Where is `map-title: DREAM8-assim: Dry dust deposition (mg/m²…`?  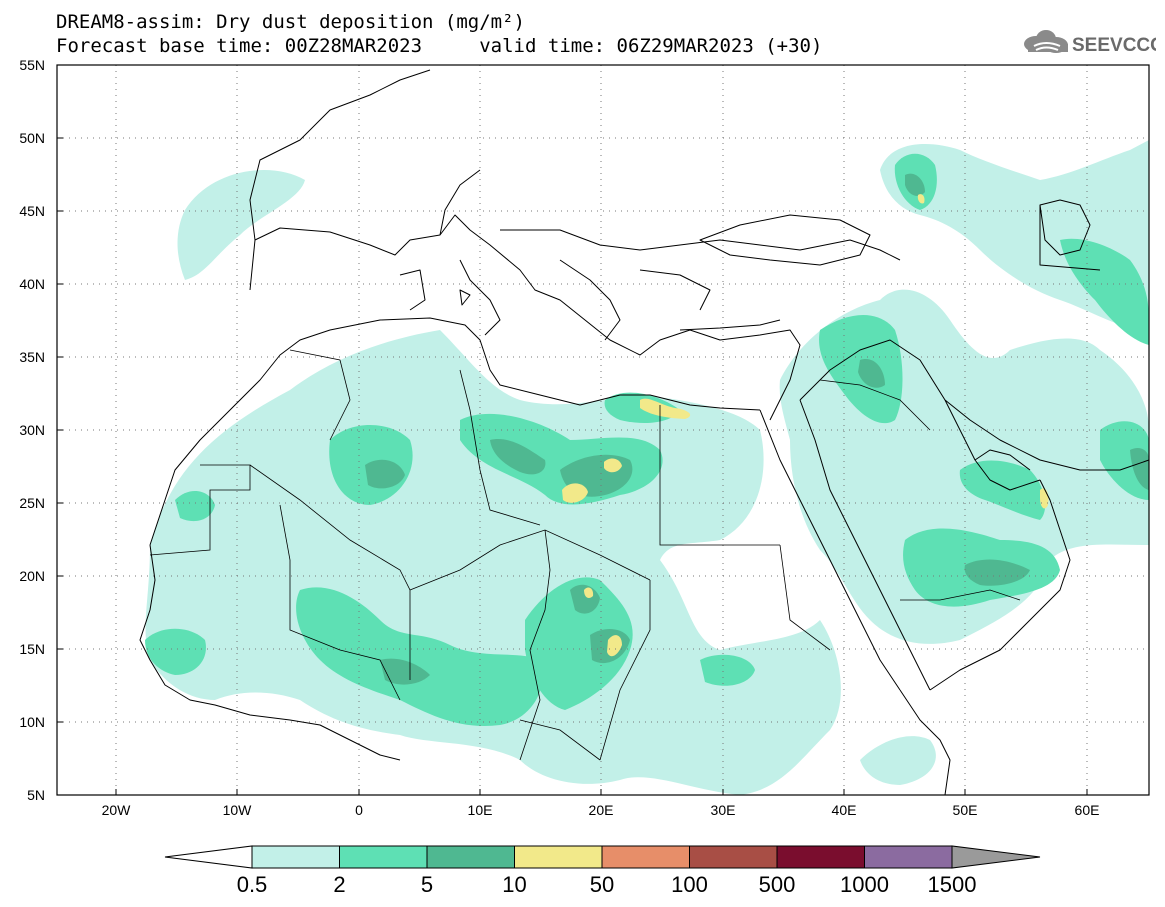
map-title: DREAM8-assim: Dry dust deposition (mg/m²… is located at coordinates (290, 22).